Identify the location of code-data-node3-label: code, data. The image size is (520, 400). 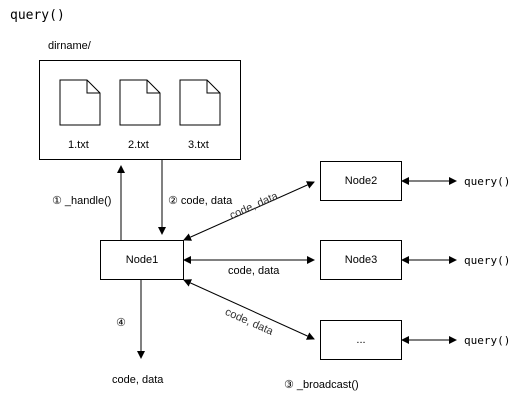
(254, 271).